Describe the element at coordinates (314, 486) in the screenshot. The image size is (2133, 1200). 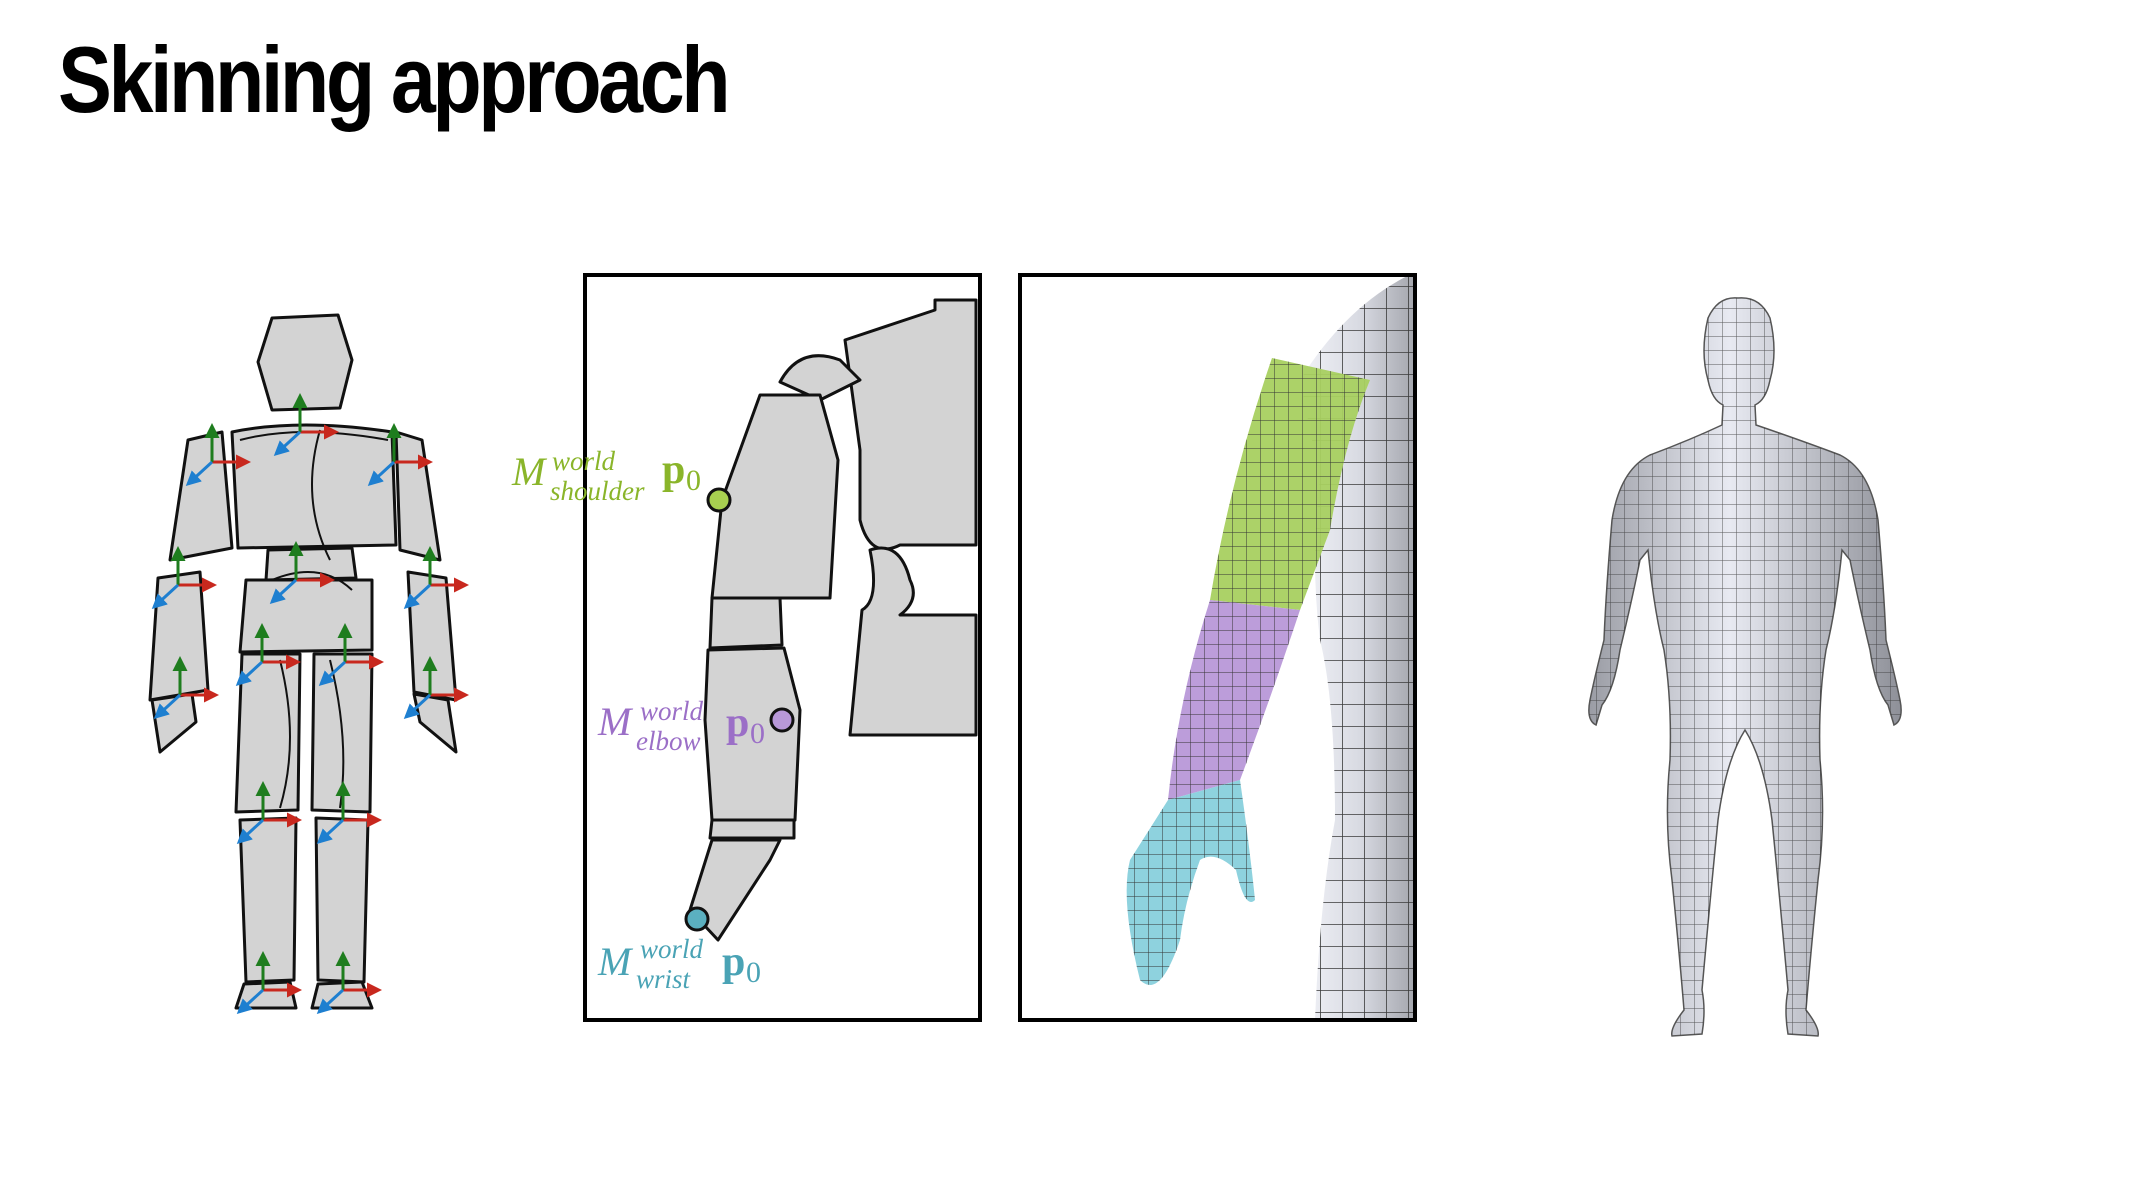
I see `torso-bone` at that location.